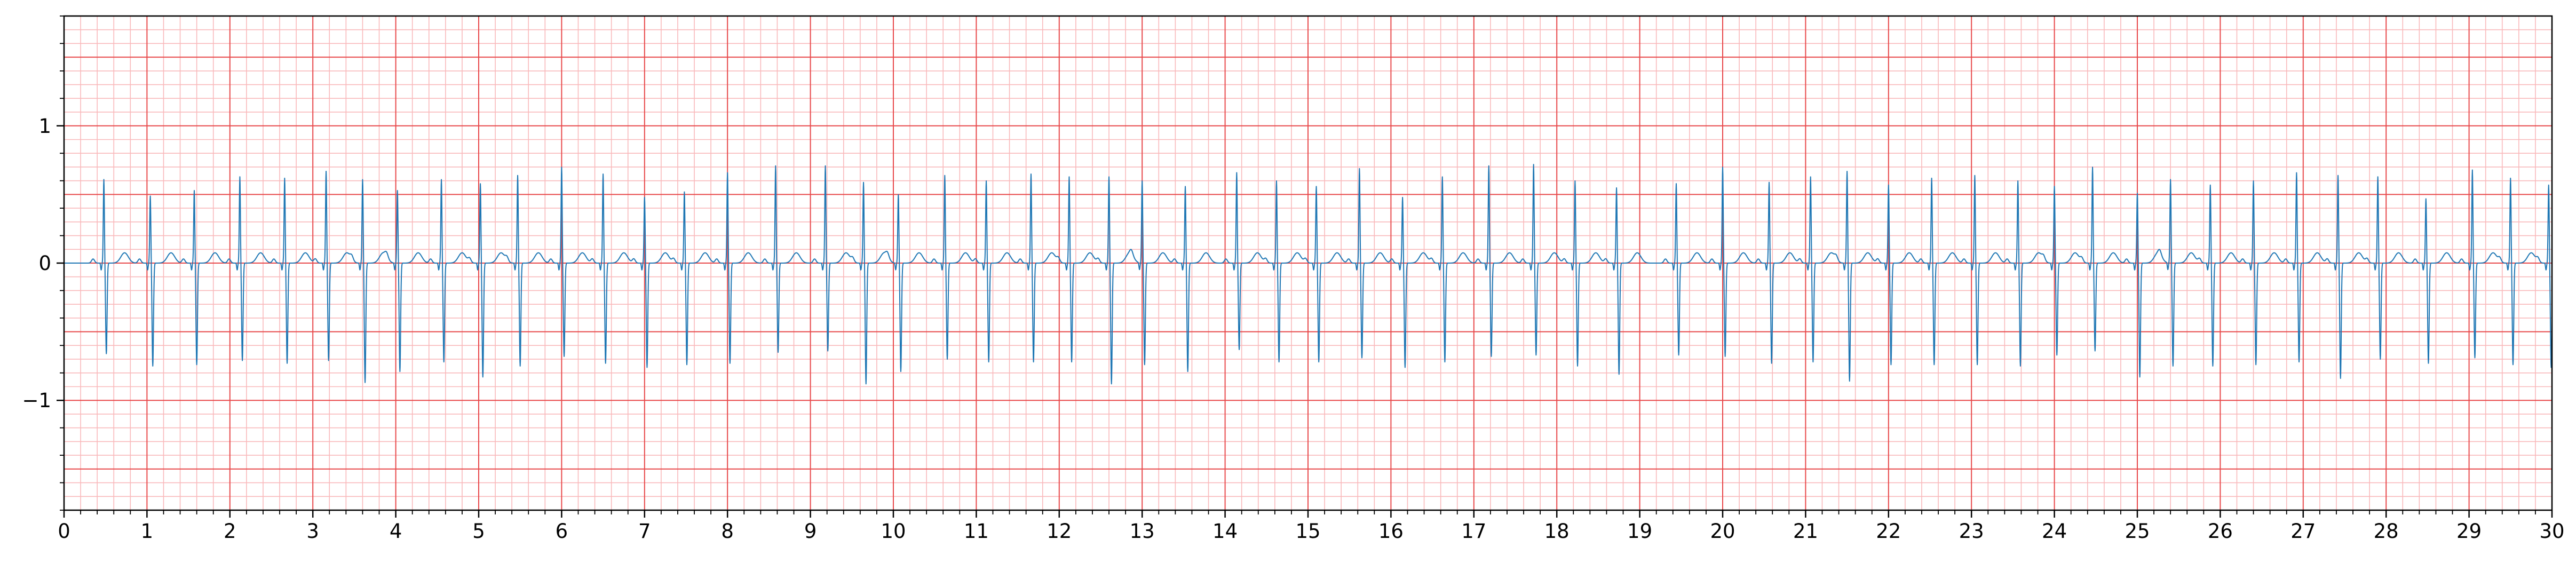 The height and width of the screenshot is (563, 2576). I want to click on x-tick-label: 6, so click(562, 531).